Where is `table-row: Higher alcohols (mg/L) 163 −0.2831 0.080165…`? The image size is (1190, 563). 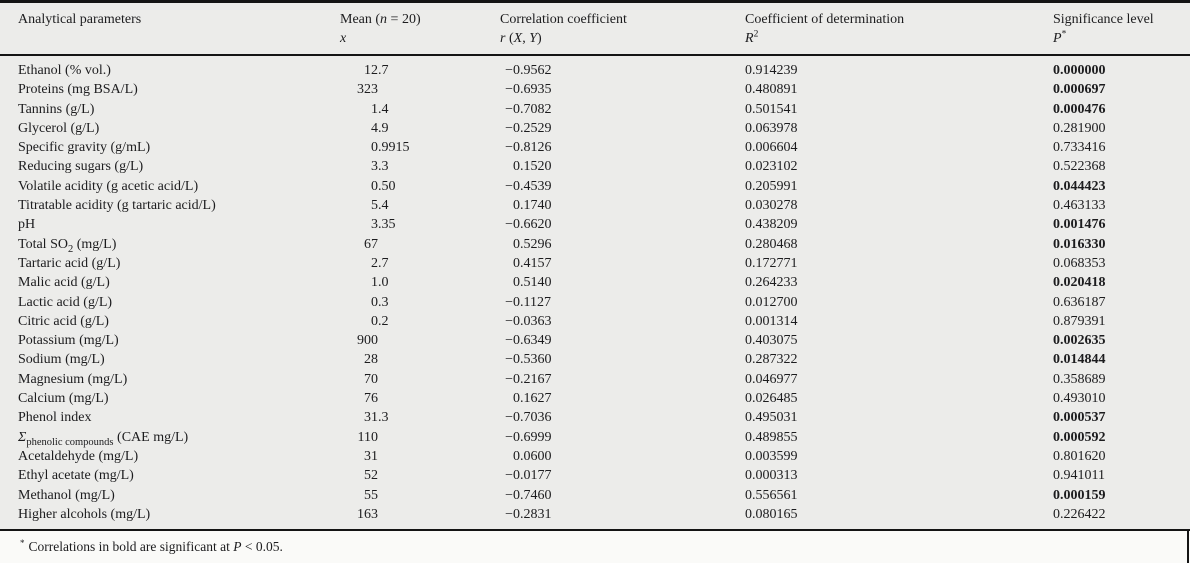
table-row: Higher alcohols (mg/L) 163 −0.2831 0.080165… is located at coordinates (595, 517).